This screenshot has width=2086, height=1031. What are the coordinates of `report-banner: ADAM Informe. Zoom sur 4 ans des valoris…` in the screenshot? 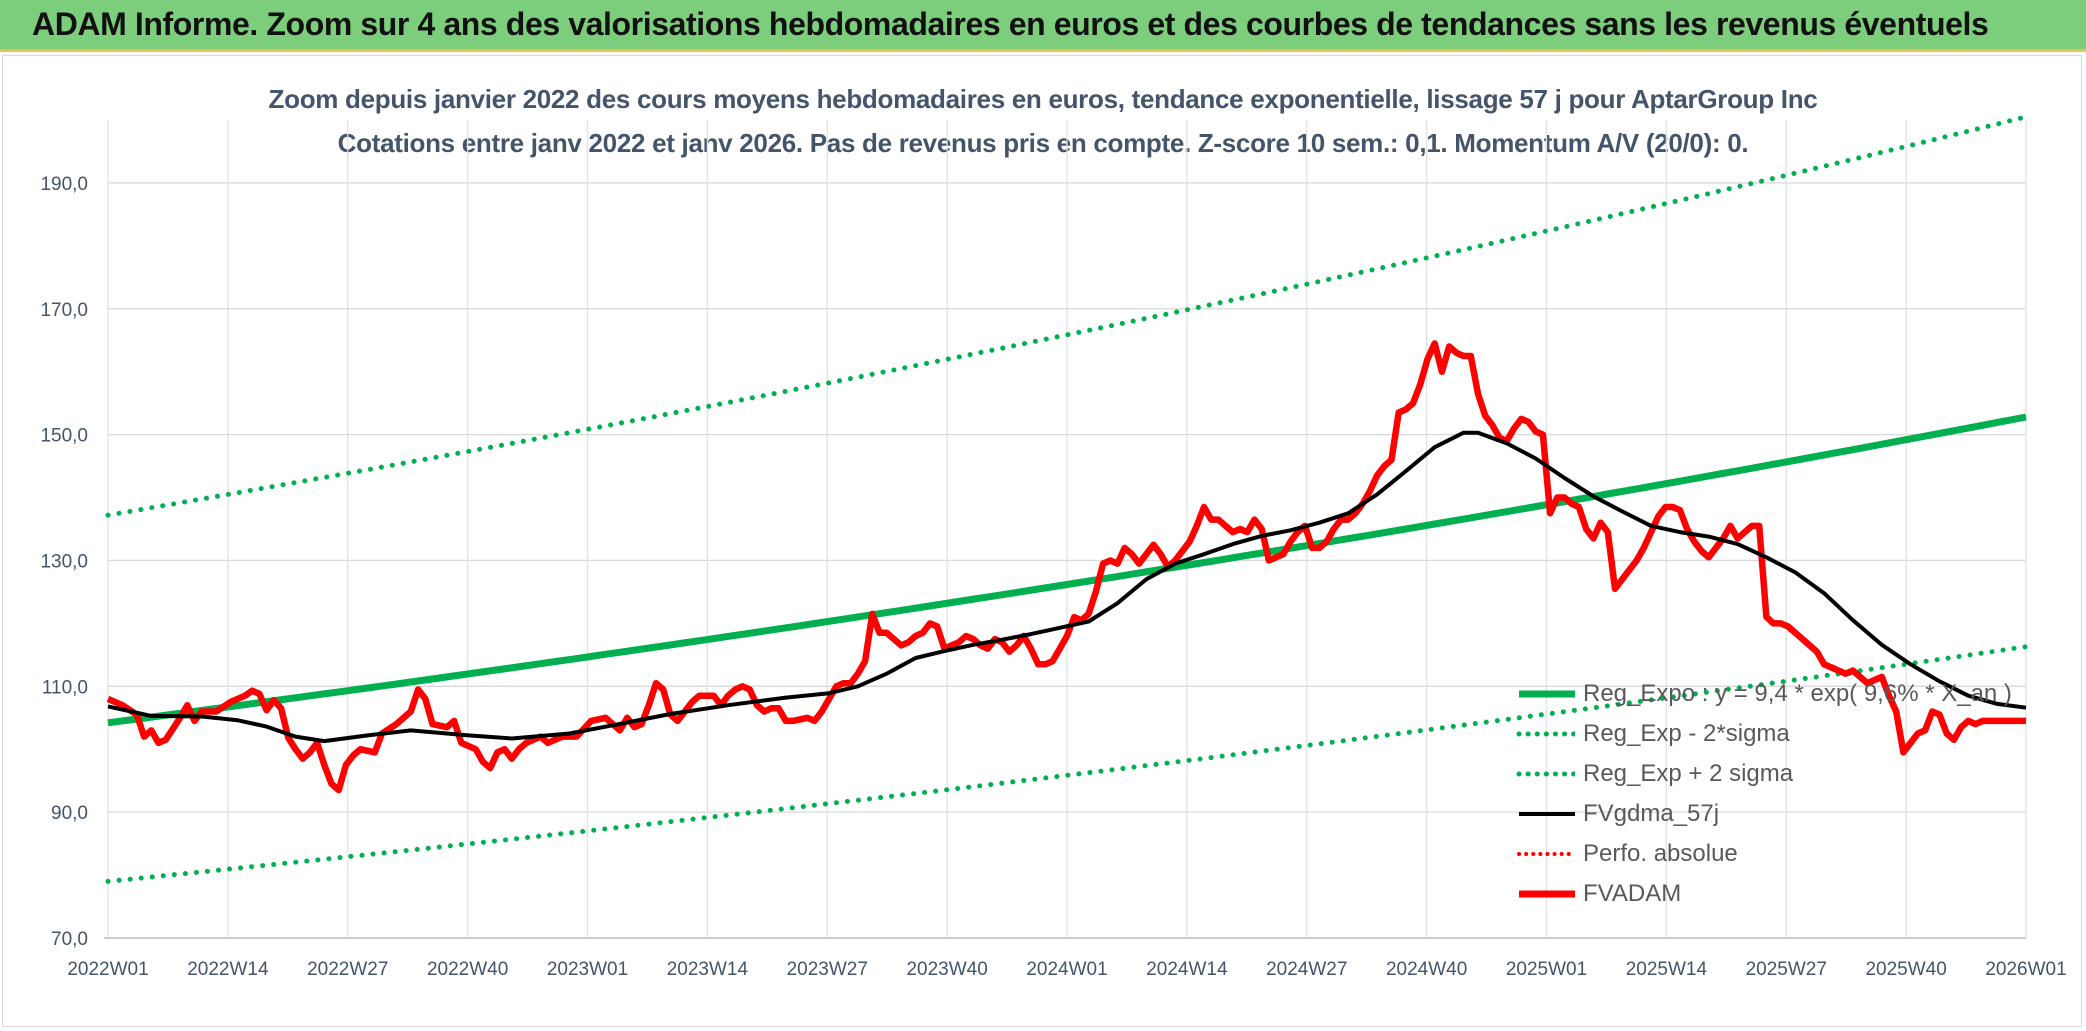 It's located at (1043, 26).